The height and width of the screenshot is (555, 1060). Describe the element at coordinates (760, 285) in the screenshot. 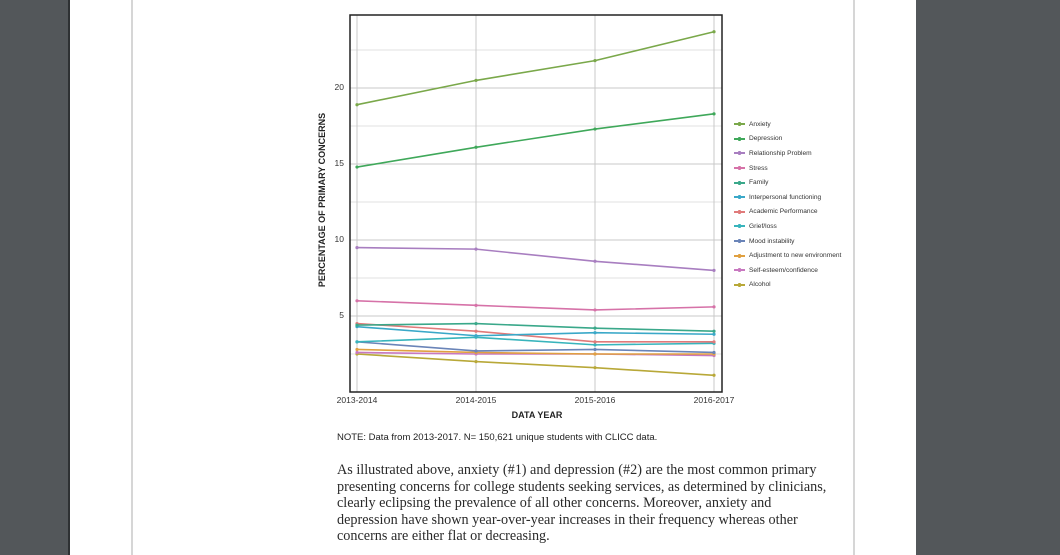

I see `legend-label: Alcohol` at that location.